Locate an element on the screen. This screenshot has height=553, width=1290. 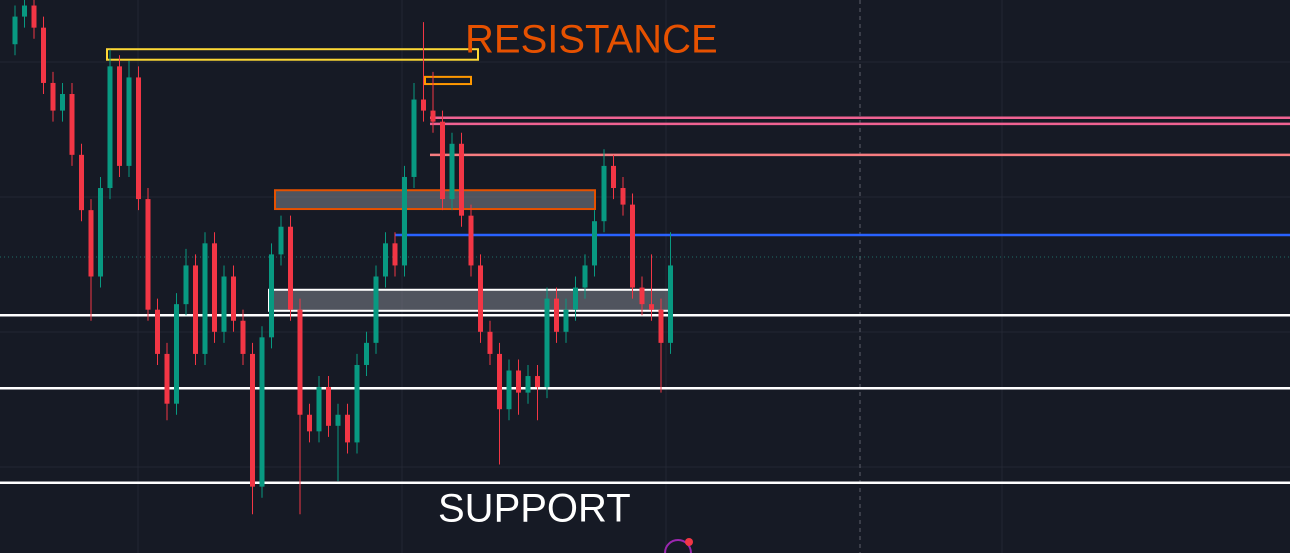
logo-dot is located at coordinates (689, 542).